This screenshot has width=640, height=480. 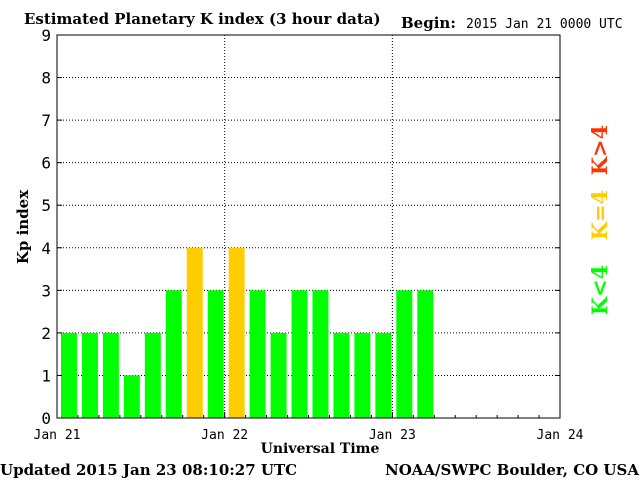 What do you see at coordinates (428, 23) in the screenshot?
I see `begin-label: Begin:` at bounding box center [428, 23].